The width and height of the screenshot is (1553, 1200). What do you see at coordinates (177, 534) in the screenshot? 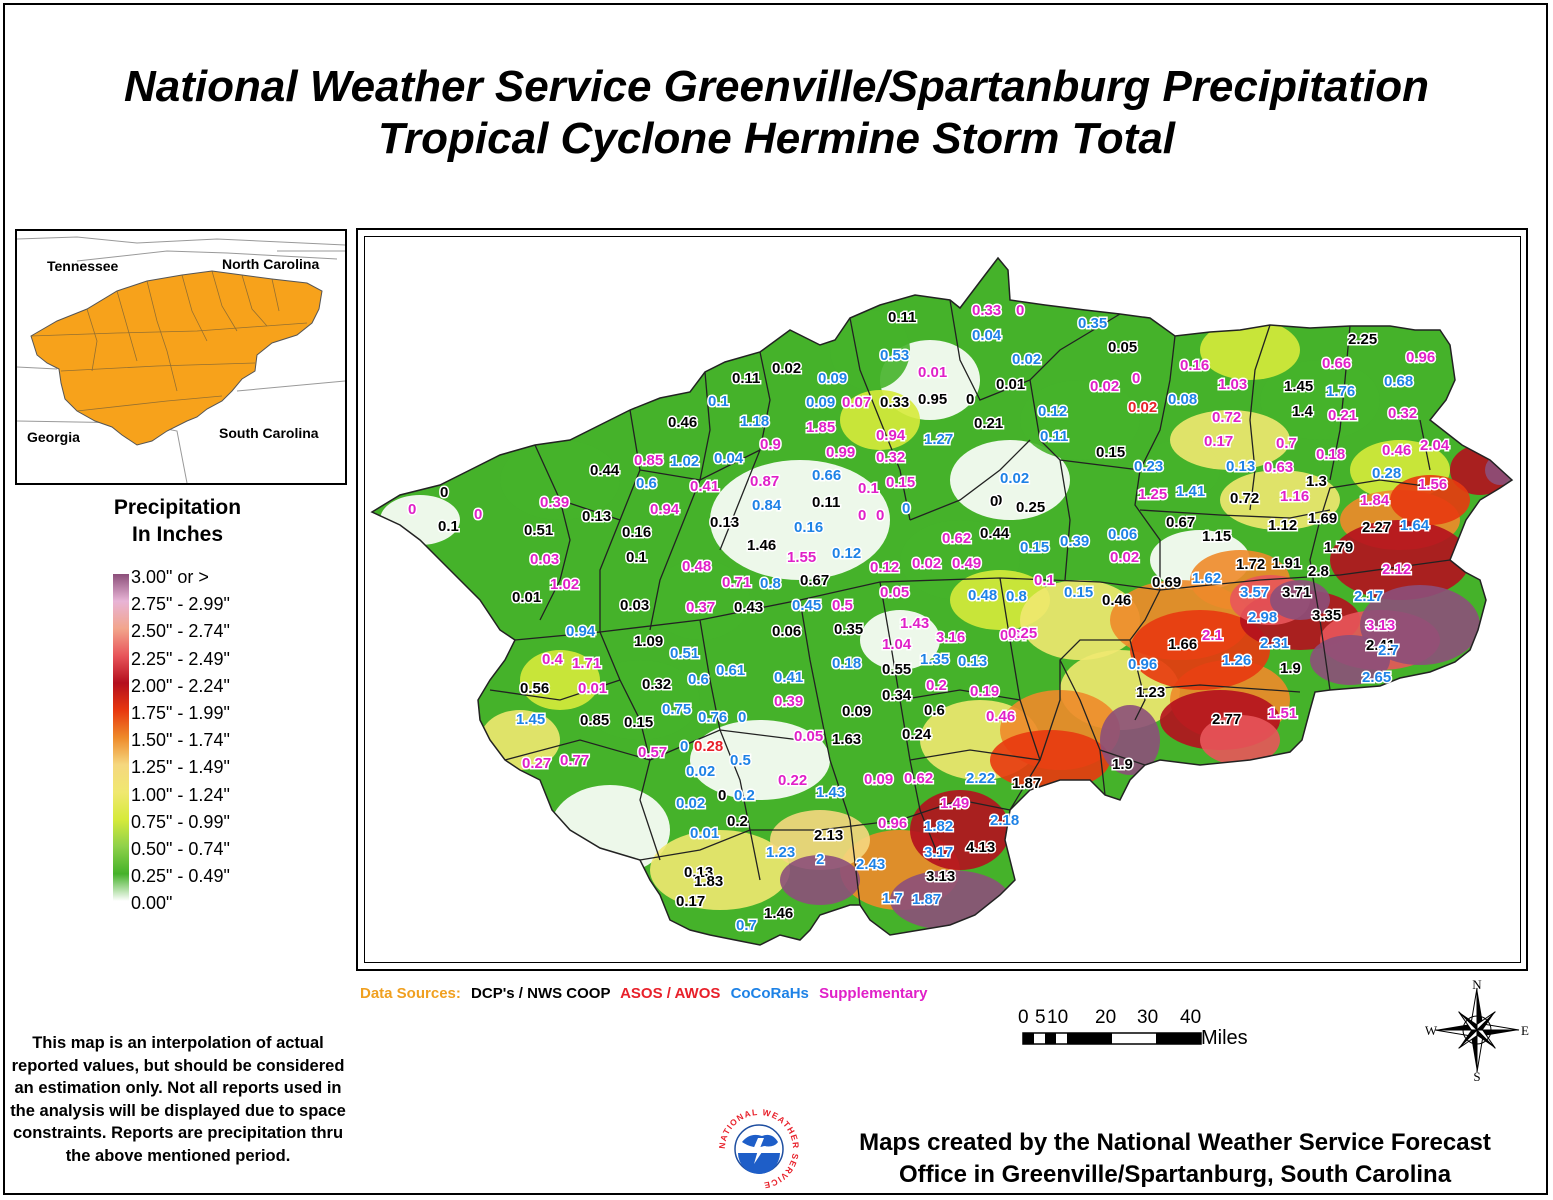
I see `legend-title-line2: In Inches` at bounding box center [177, 534].